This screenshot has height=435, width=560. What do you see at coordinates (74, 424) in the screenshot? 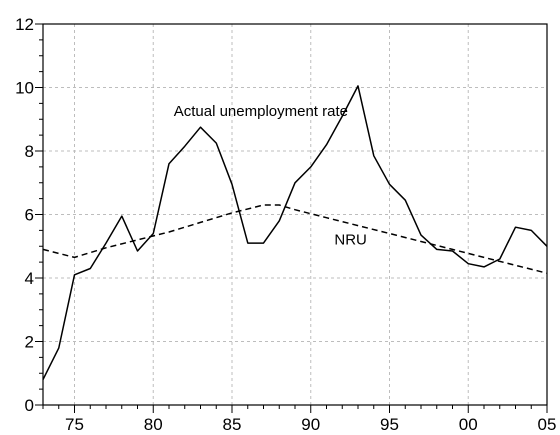
I see `x-tick-label: 75` at bounding box center [74, 424].